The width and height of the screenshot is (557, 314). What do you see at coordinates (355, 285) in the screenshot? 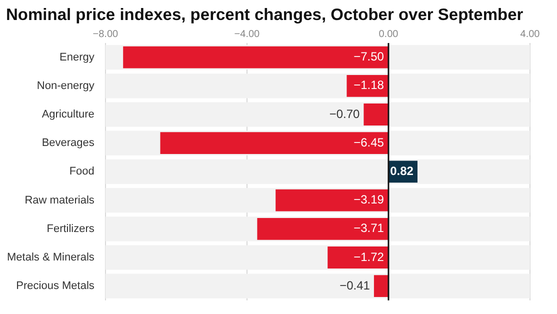
I see `data-label: −0.41` at bounding box center [355, 285].